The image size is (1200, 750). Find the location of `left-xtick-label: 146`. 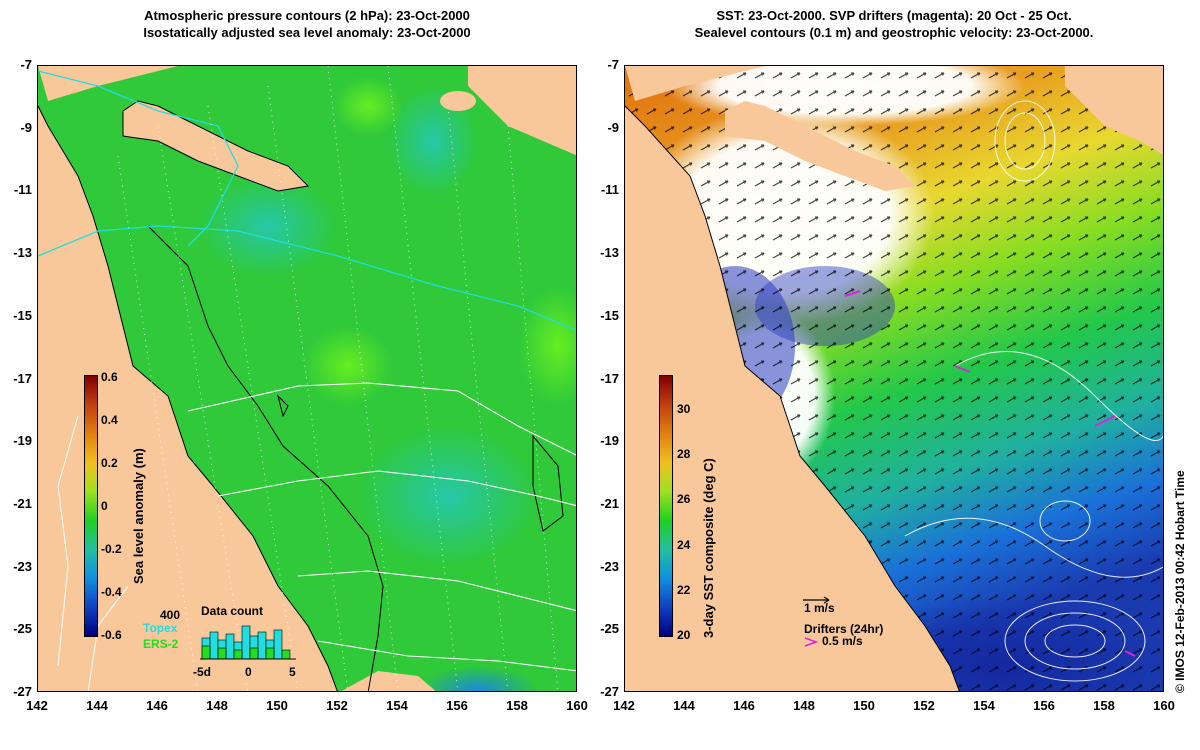

left-xtick-label: 146 is located at coordinates (157, 705).